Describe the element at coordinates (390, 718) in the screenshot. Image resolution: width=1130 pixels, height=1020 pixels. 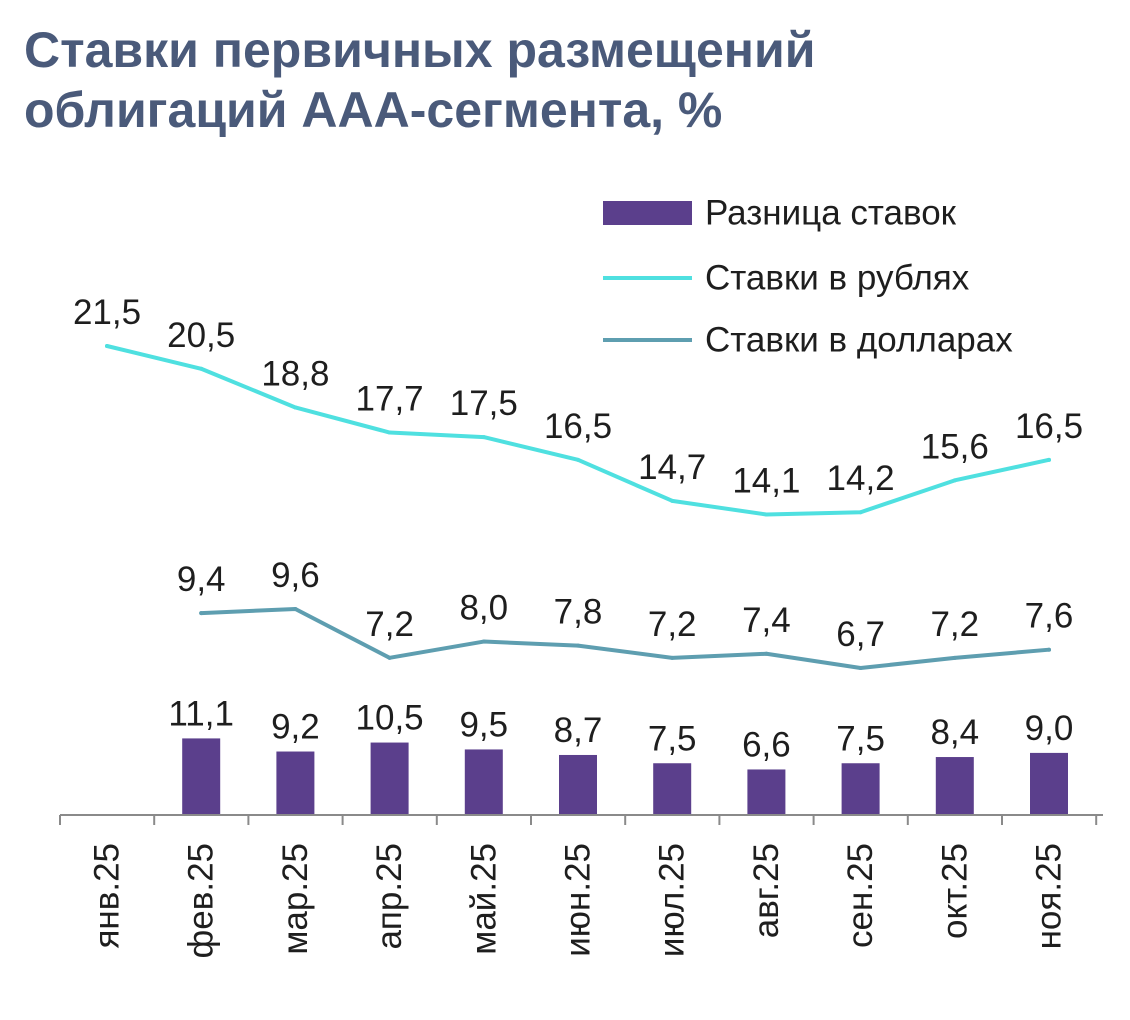
I see `bar-label-апр.25: 10,5` at that location.